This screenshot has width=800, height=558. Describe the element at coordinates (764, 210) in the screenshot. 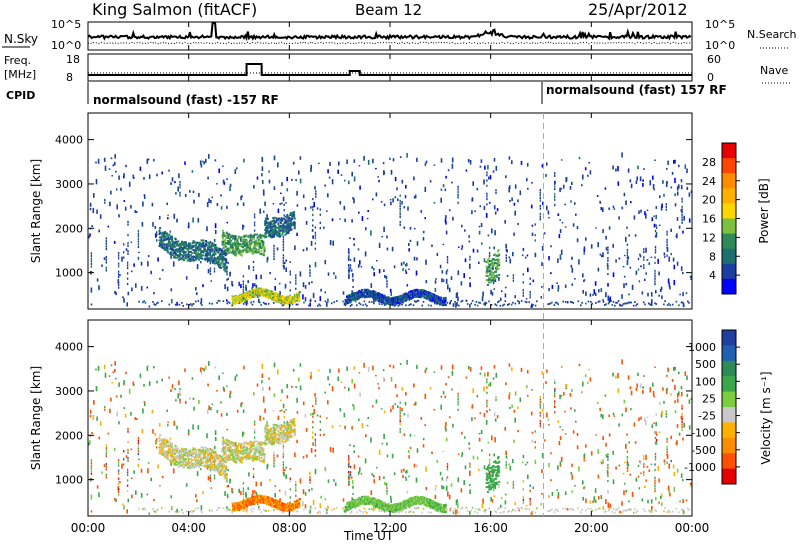

I see `power-colorbar-label: Power [dB]` at that location.